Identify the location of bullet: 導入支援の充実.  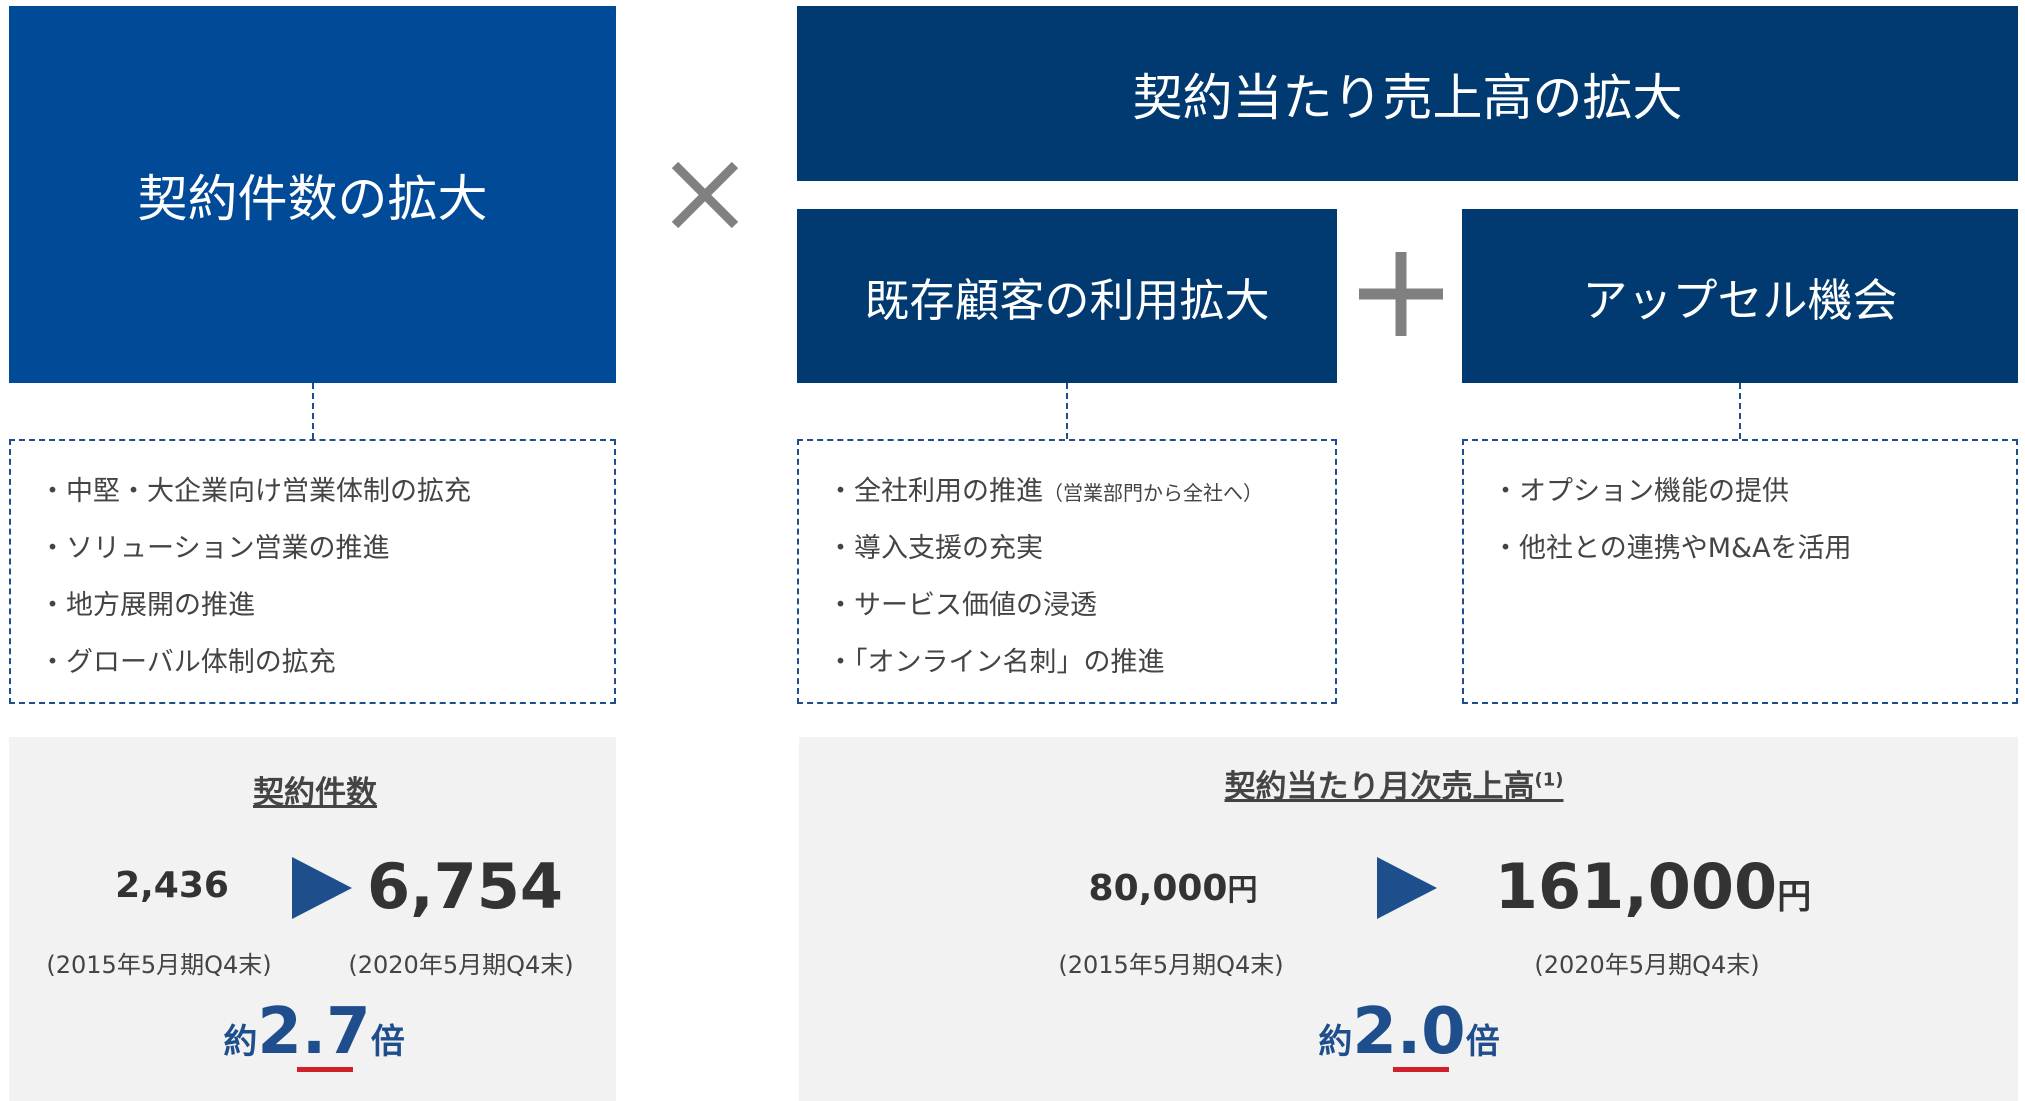
(935, 545).